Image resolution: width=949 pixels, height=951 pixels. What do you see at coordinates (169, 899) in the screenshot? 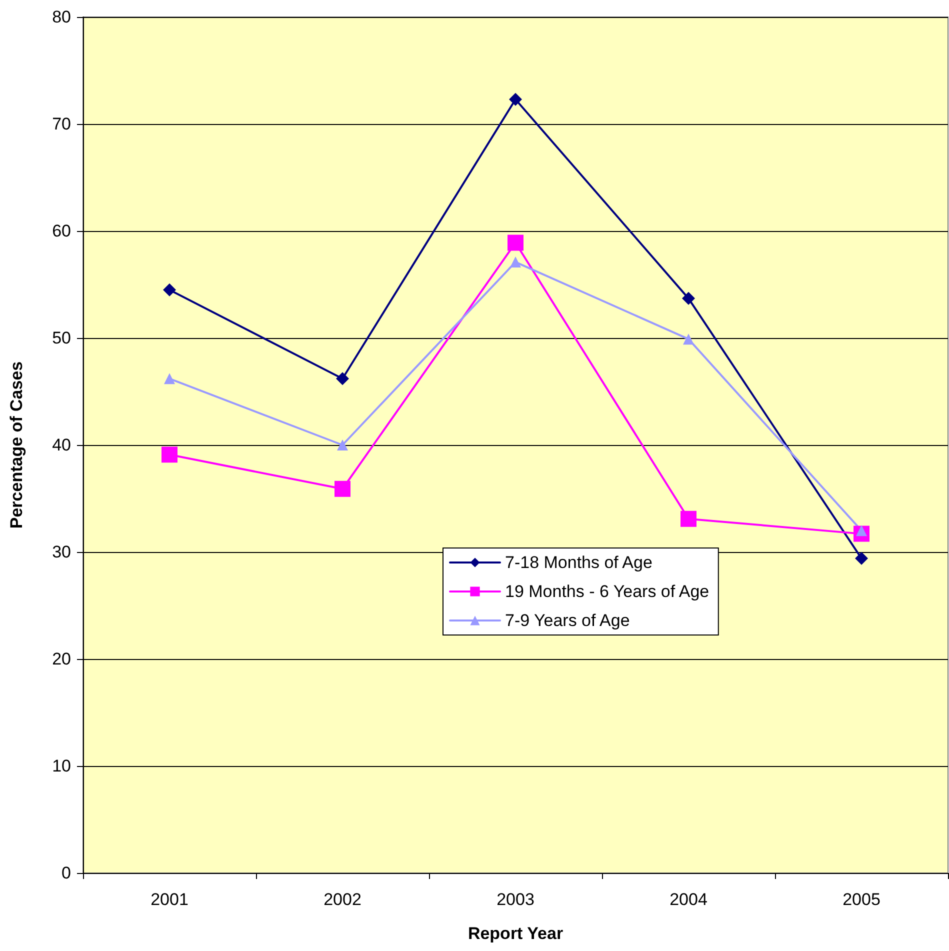
I see `x-tick-label: 2001` at bounding box center [169, 899].